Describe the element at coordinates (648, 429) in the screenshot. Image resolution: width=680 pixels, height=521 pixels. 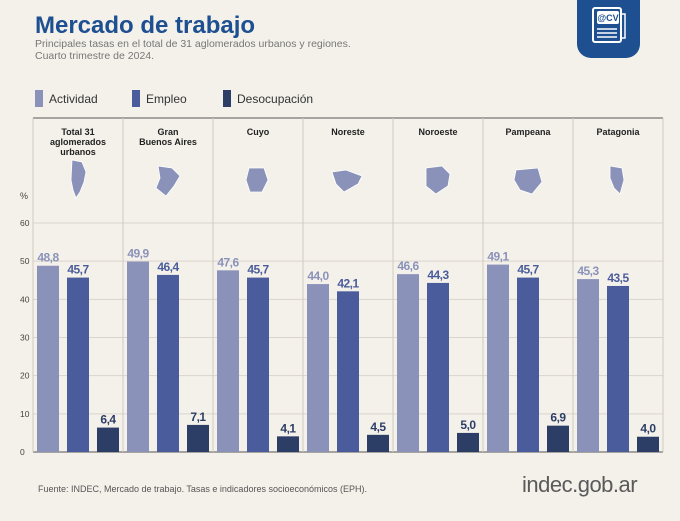
I see `data-label: 4,0` at that location.